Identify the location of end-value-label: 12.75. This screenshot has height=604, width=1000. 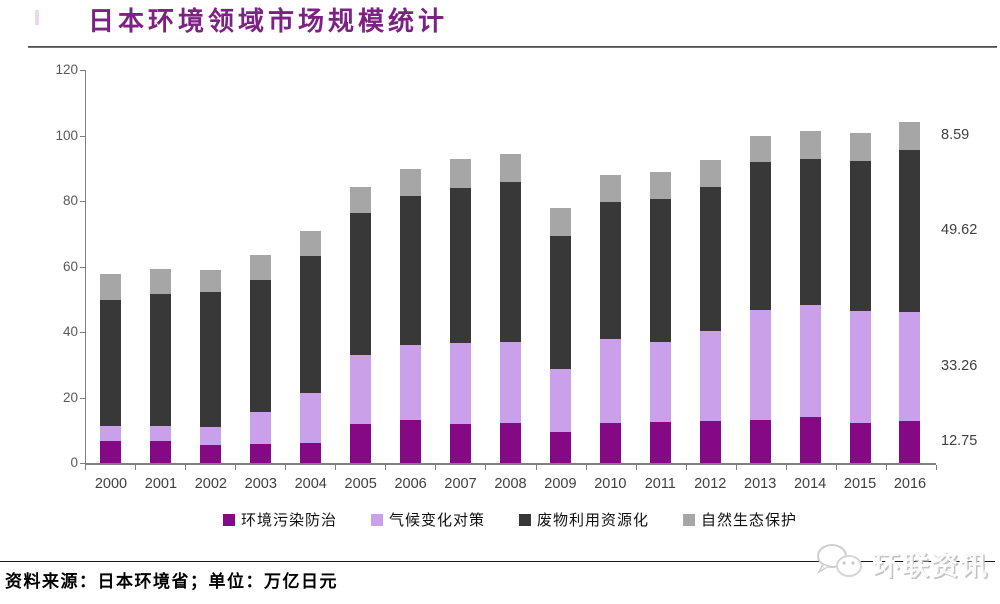
(959, 441).